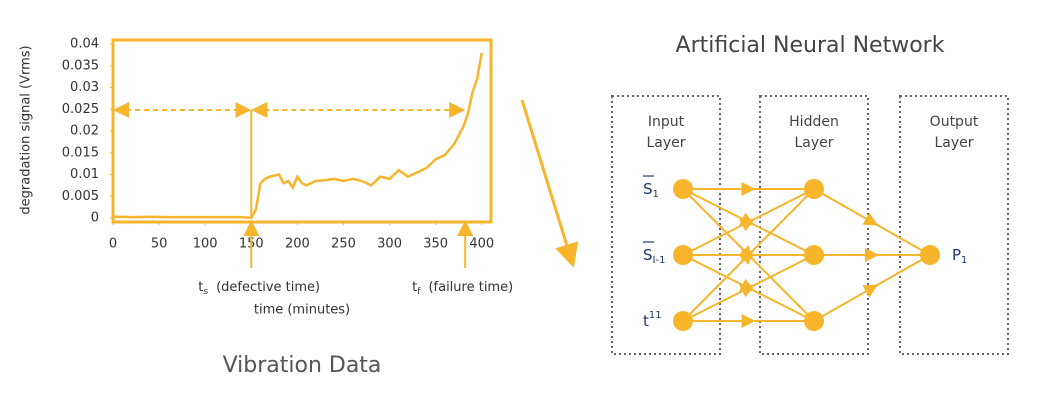  I want to click on x-axis-label: time (minutes), so click(302, 310).